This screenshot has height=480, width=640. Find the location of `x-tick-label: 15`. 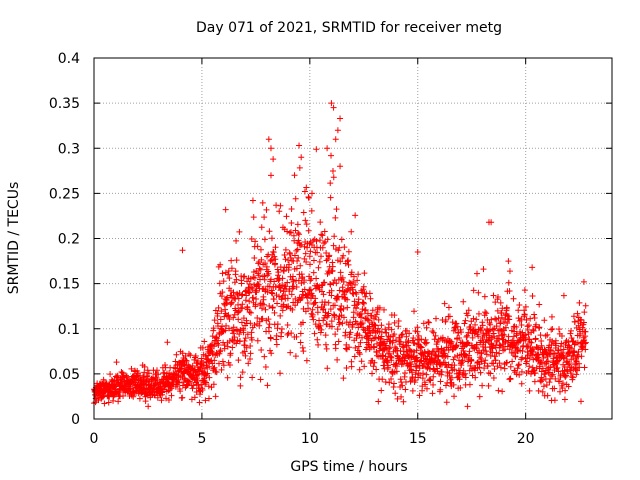

x-tick-label: 15 is located at coordinates (418, 439).